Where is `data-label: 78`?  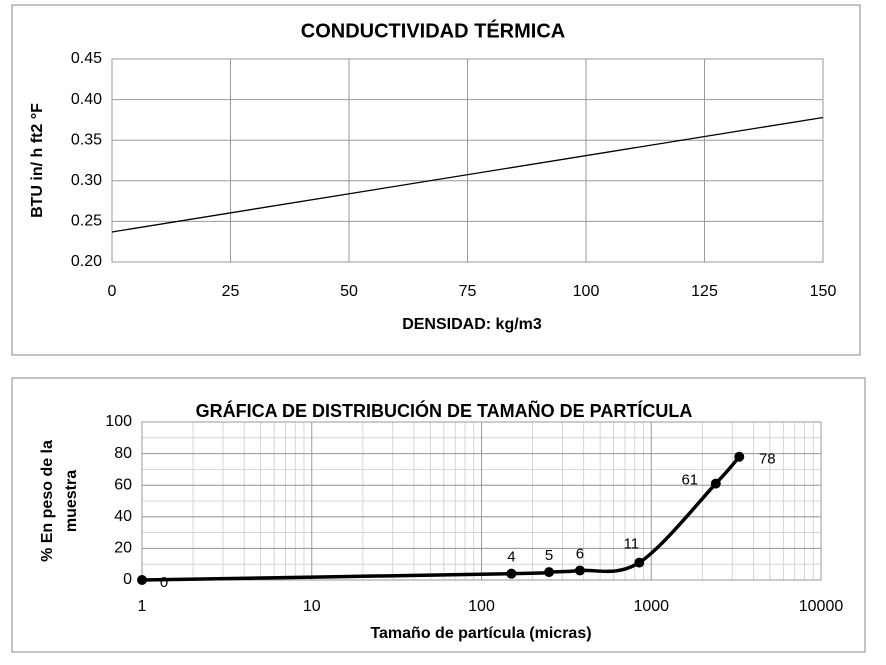 data-label: 78 is located at coordinates (767, 459).